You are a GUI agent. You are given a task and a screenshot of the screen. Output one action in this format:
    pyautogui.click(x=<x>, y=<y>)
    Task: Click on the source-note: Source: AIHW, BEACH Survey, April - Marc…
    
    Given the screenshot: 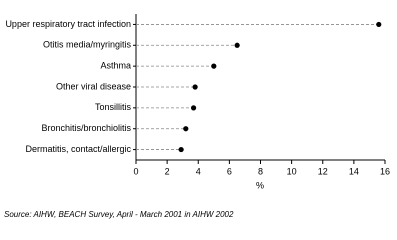 What is the action you would take?
    pyautogui.click(x=119, y=214)
    